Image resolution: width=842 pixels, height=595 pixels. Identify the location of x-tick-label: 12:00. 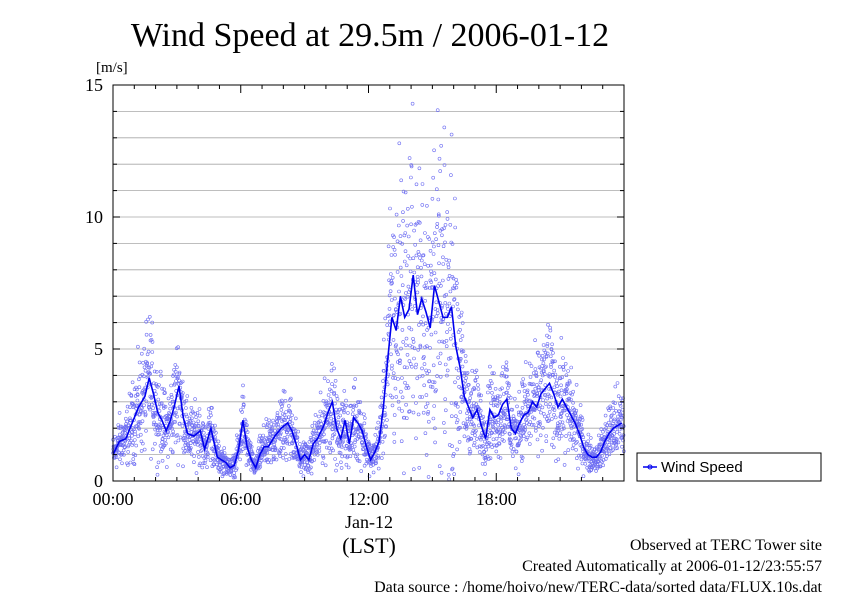
(368, 499).